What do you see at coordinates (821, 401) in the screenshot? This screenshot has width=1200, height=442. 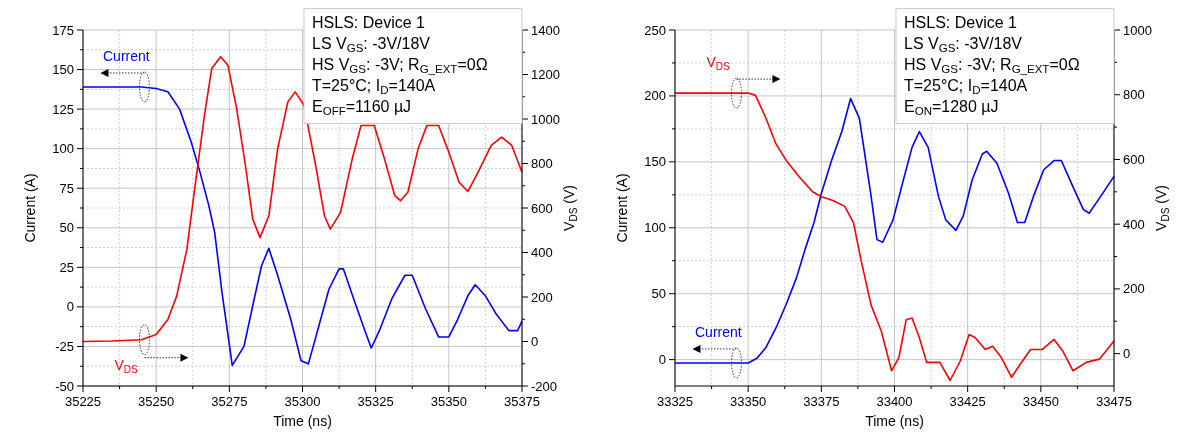 I see `x-tick-label: 33375` at bounding box center [821, 401].